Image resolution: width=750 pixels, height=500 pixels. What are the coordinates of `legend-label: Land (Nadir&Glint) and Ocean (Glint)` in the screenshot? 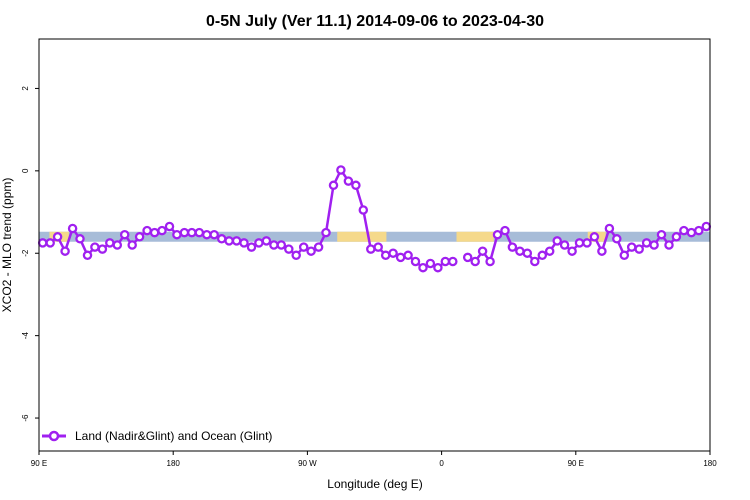 It's located at (173, 436).